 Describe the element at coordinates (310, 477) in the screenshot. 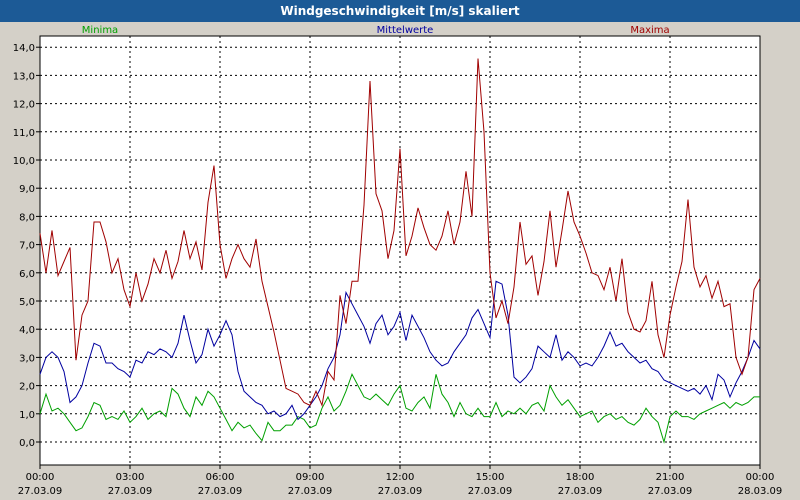

I see `x-tick-time: 09:00` at that location.